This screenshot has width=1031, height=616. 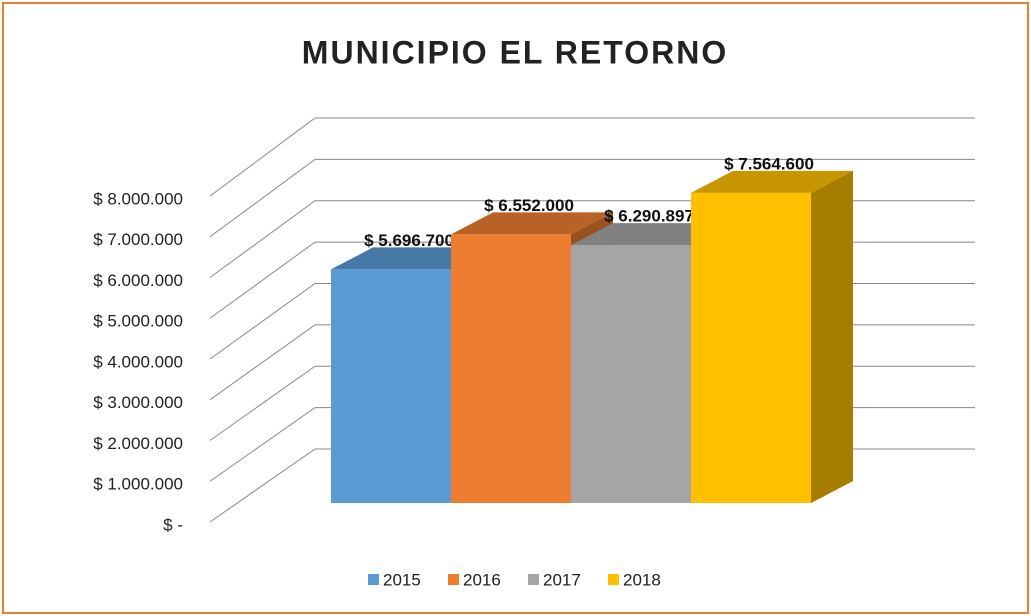 I want to click on y-tick-label: $ 2.000.000, so click(x=138, y=443).